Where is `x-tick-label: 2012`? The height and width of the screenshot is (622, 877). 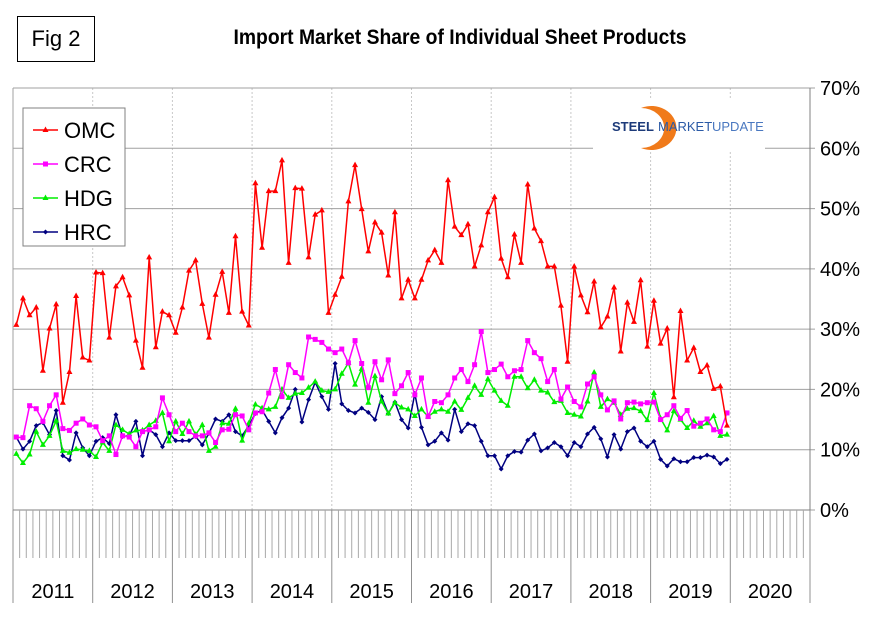
x-tick-label: 2012 is located at coordinates (132, 592).